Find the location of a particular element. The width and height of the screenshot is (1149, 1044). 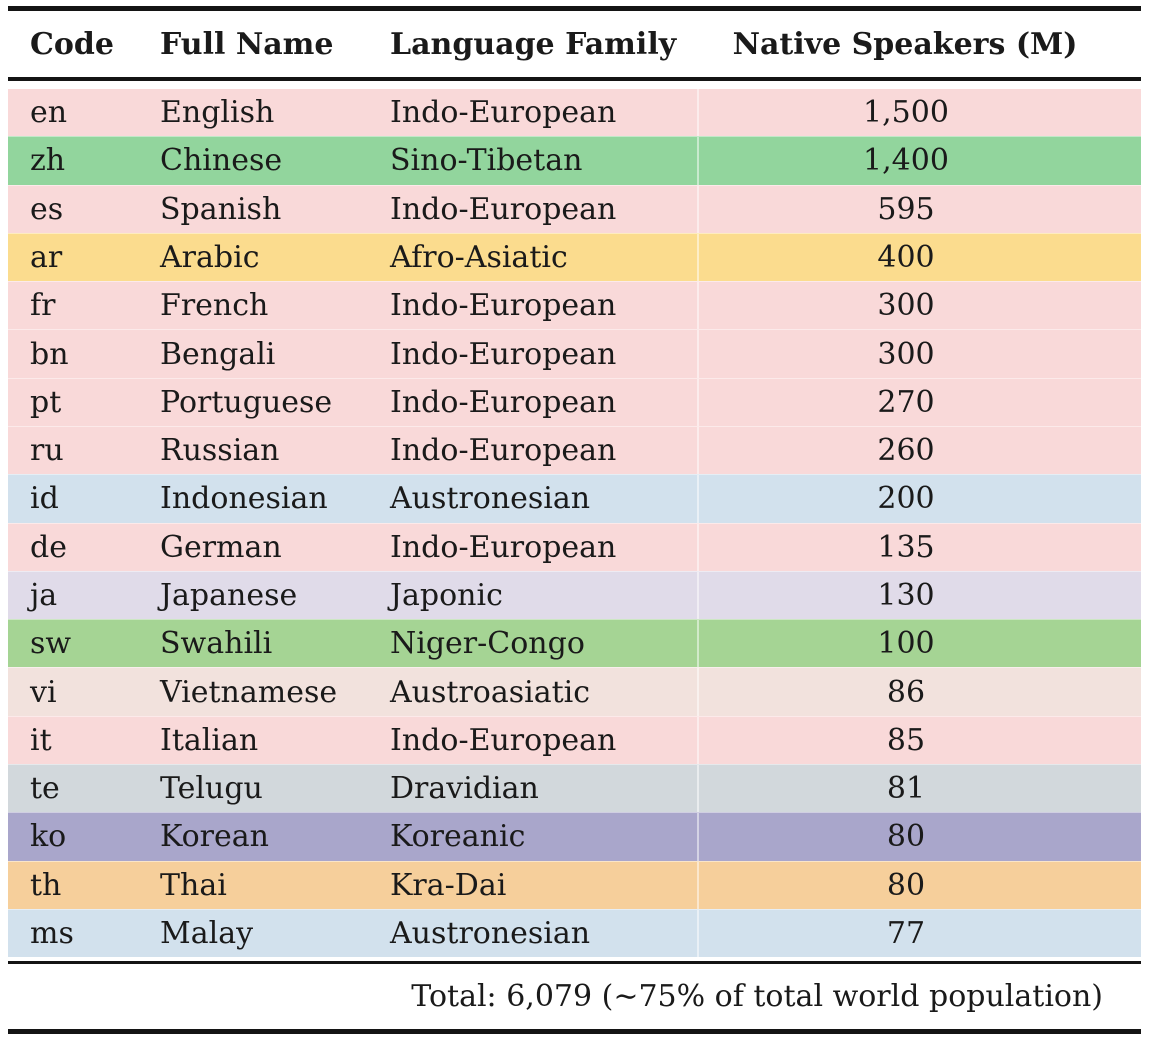

cell-full-name: Thai is located at coordinates (193, 885).